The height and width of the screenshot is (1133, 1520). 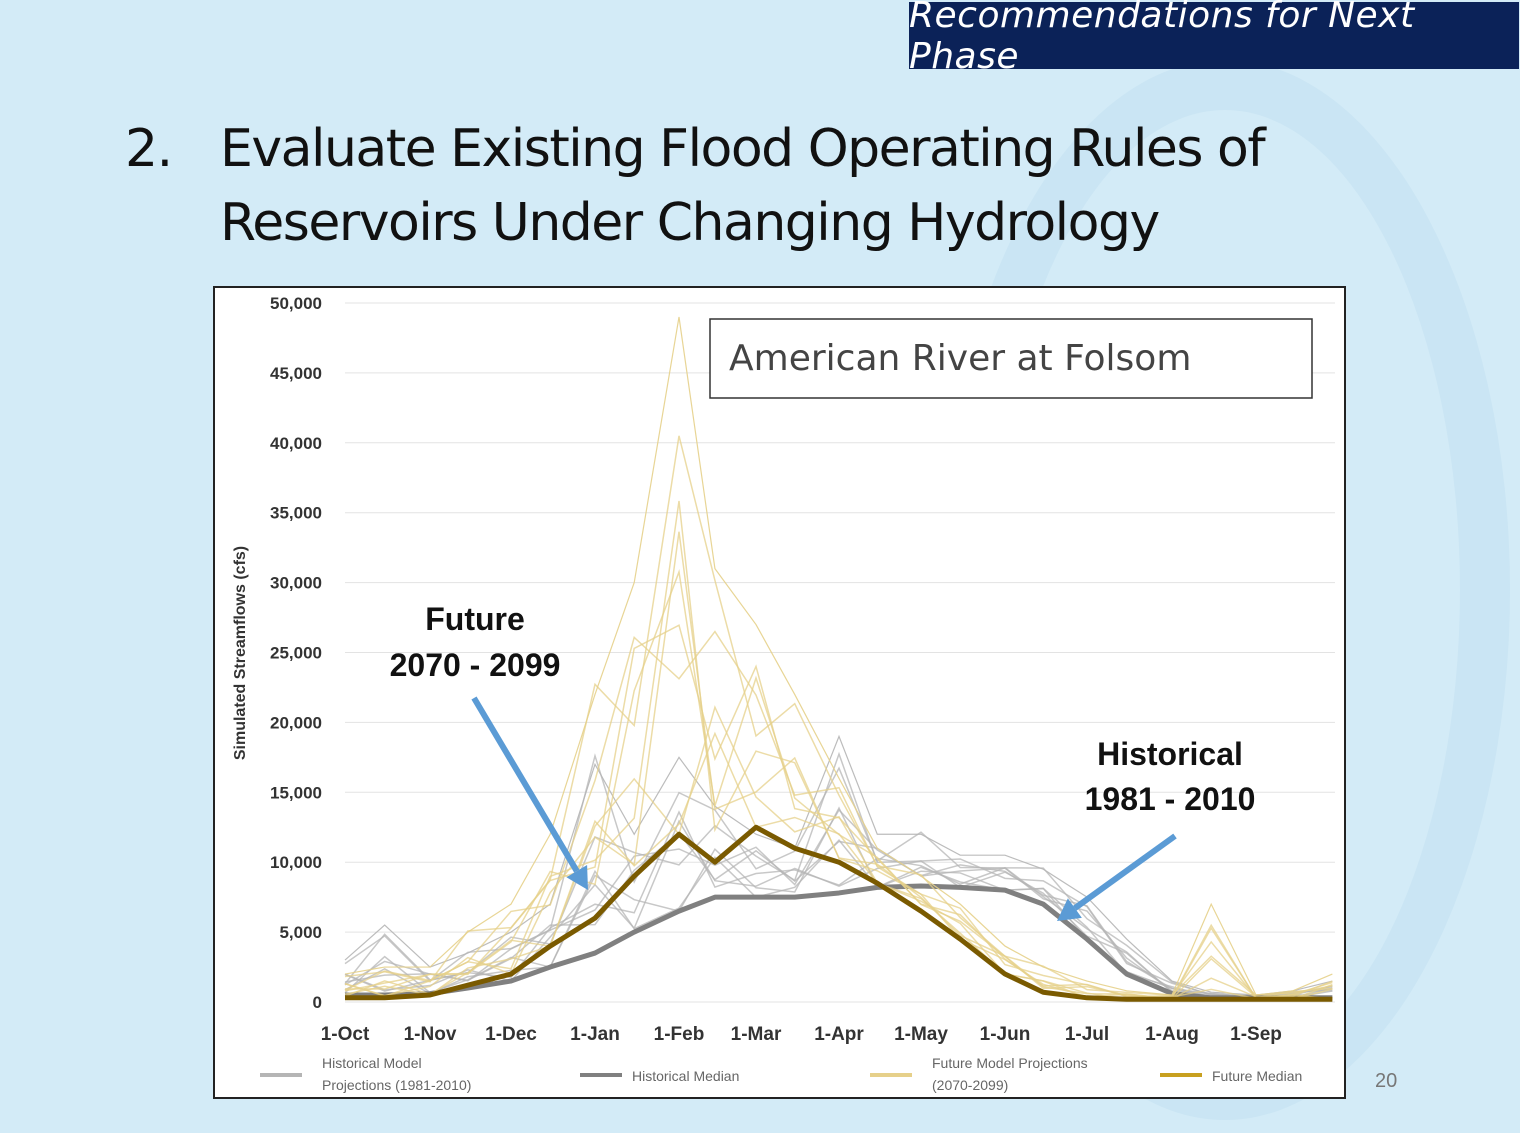 What do you see at coordinates (296, 862) in the screenshot?
I see `y-tick-label: 10,000` at bounding box center [296, 862].